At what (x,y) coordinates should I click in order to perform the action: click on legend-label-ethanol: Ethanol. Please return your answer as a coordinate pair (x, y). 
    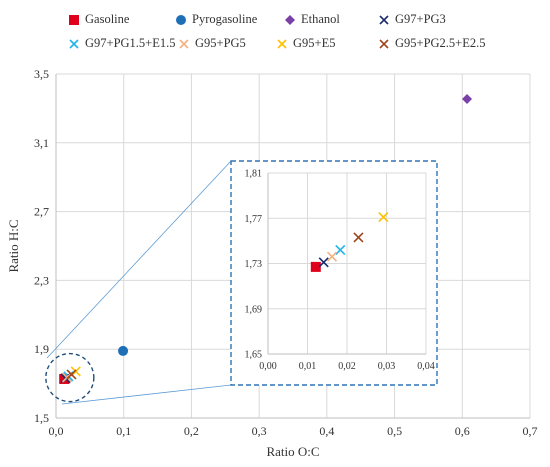
    Looking at the image, I should click on (320, 19).